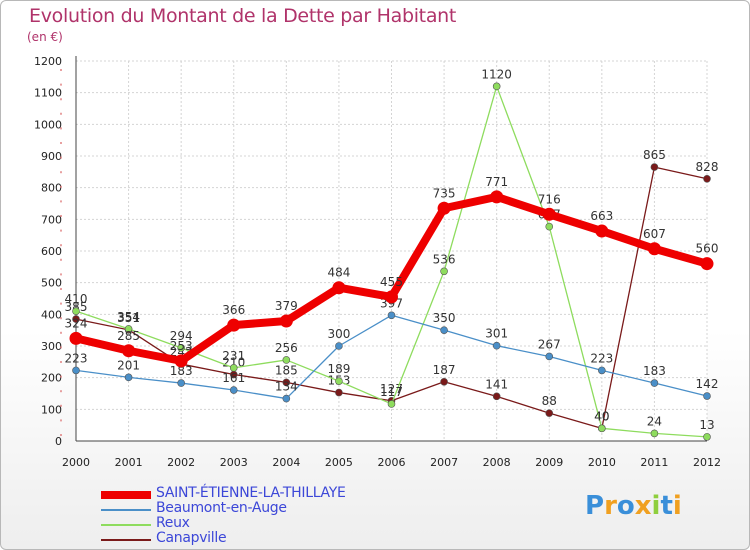  I want to click on y-tick-label: 1200, so click(48, 61).